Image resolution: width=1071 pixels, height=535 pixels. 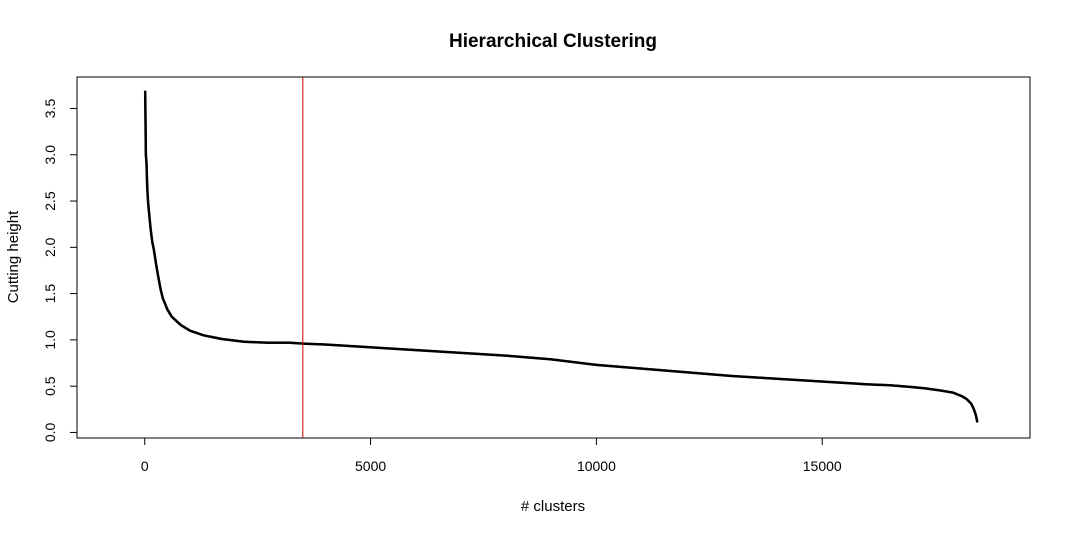 I want to click on y-tick-label: 1.5, so click(x=50, y=294).